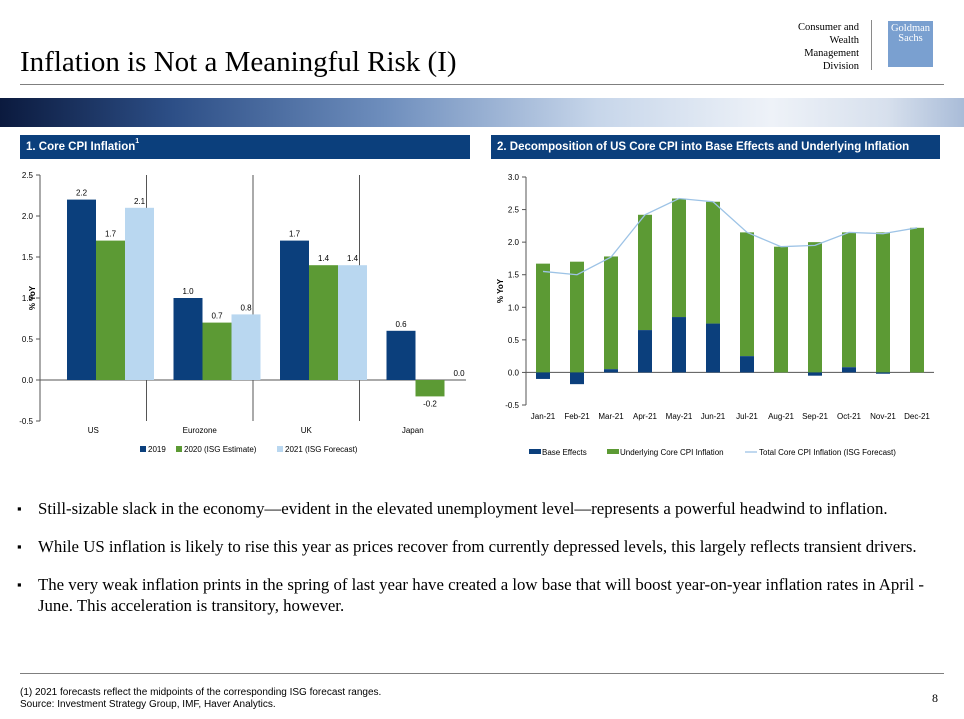 The width and height of the screenshot is (964, 719). What do you see at coordinates (413, 430) in the screenshot?
I see `x-tick-label: Japan` at bounding box center [413, 430].